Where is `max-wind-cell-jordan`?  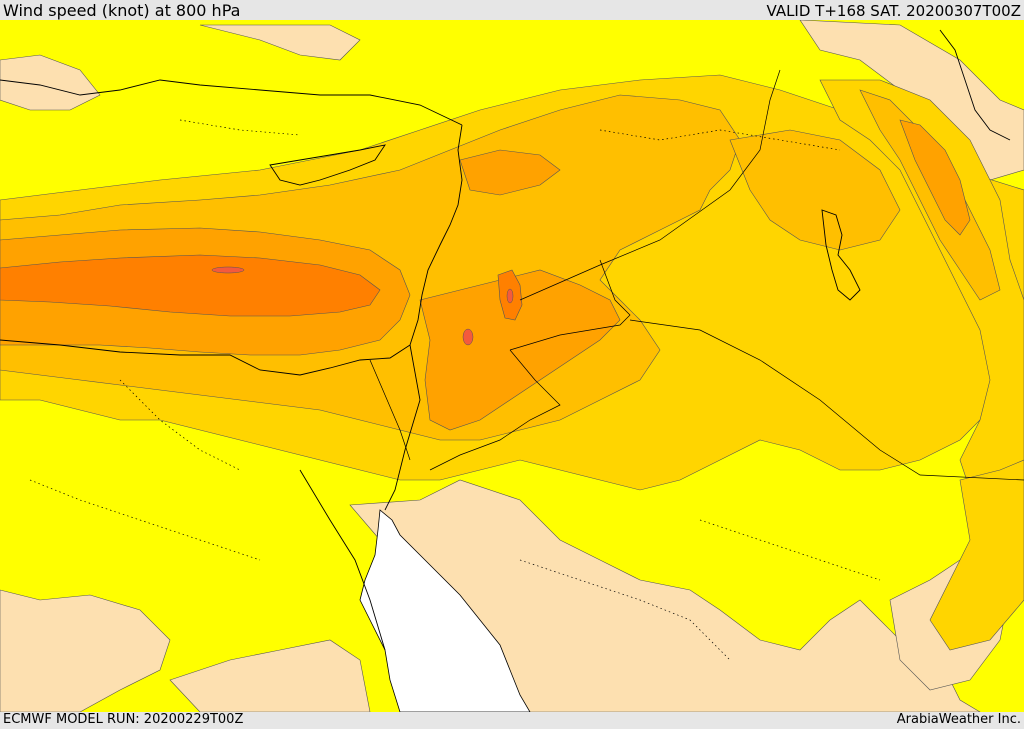 max-wind-cell-jordan is located at coordinates (510, 296).